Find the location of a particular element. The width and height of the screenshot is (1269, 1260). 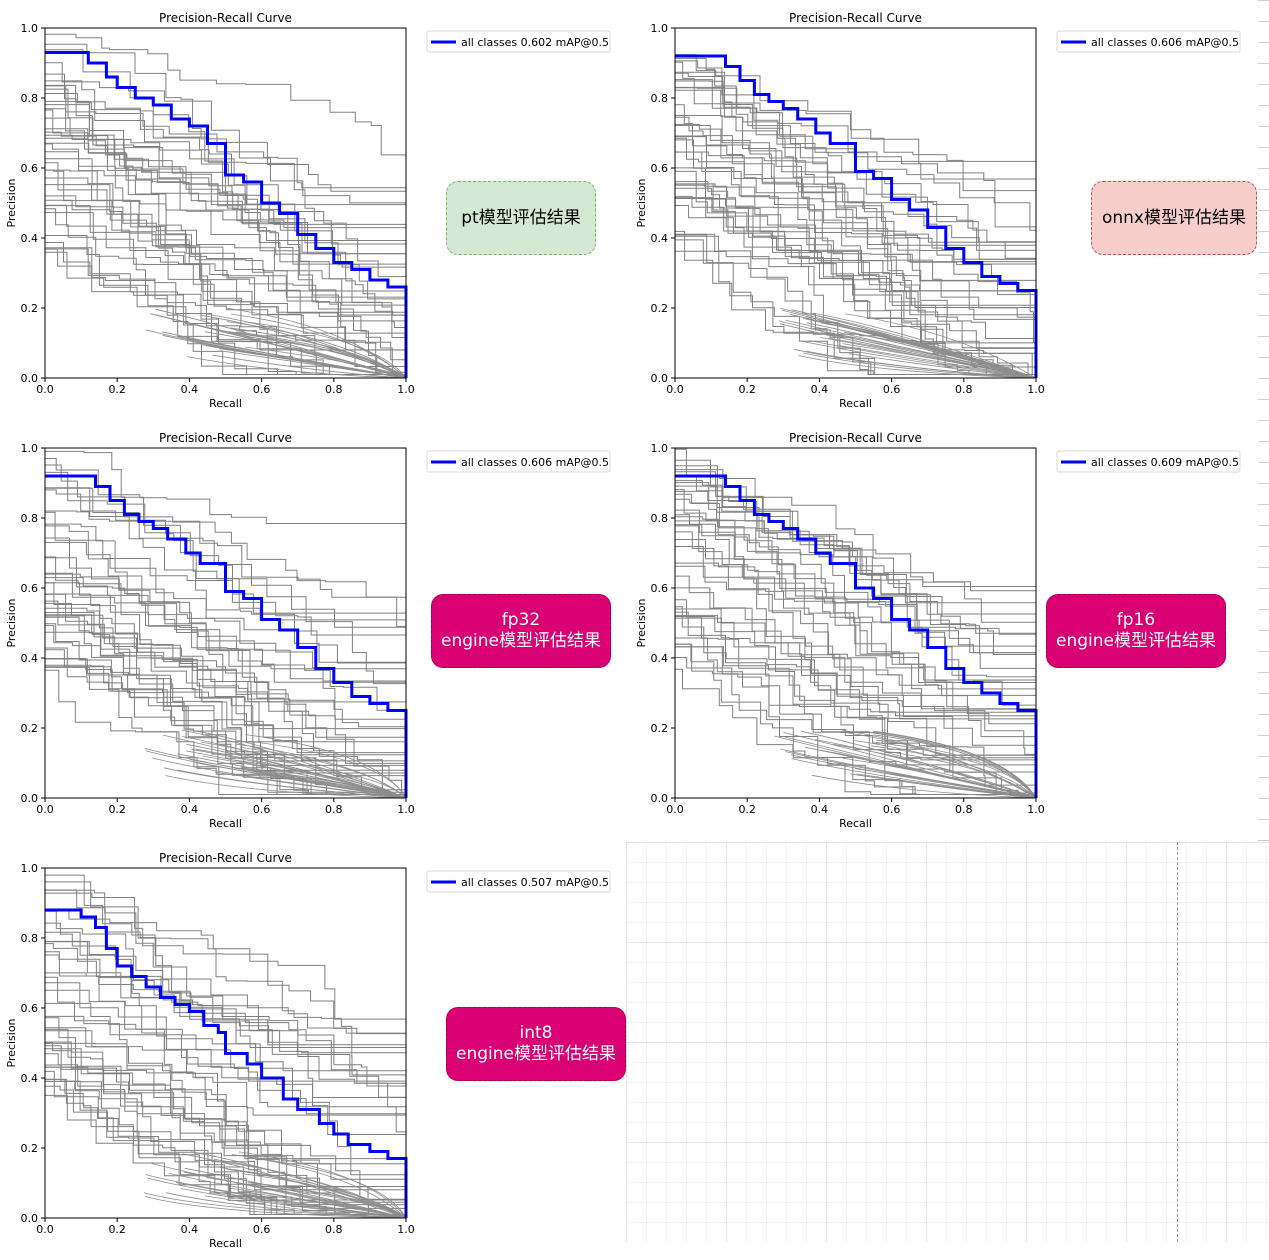

badge-fp32-engine-results: fp32 engine模型评估结果 is located at coordinates (521, 631).